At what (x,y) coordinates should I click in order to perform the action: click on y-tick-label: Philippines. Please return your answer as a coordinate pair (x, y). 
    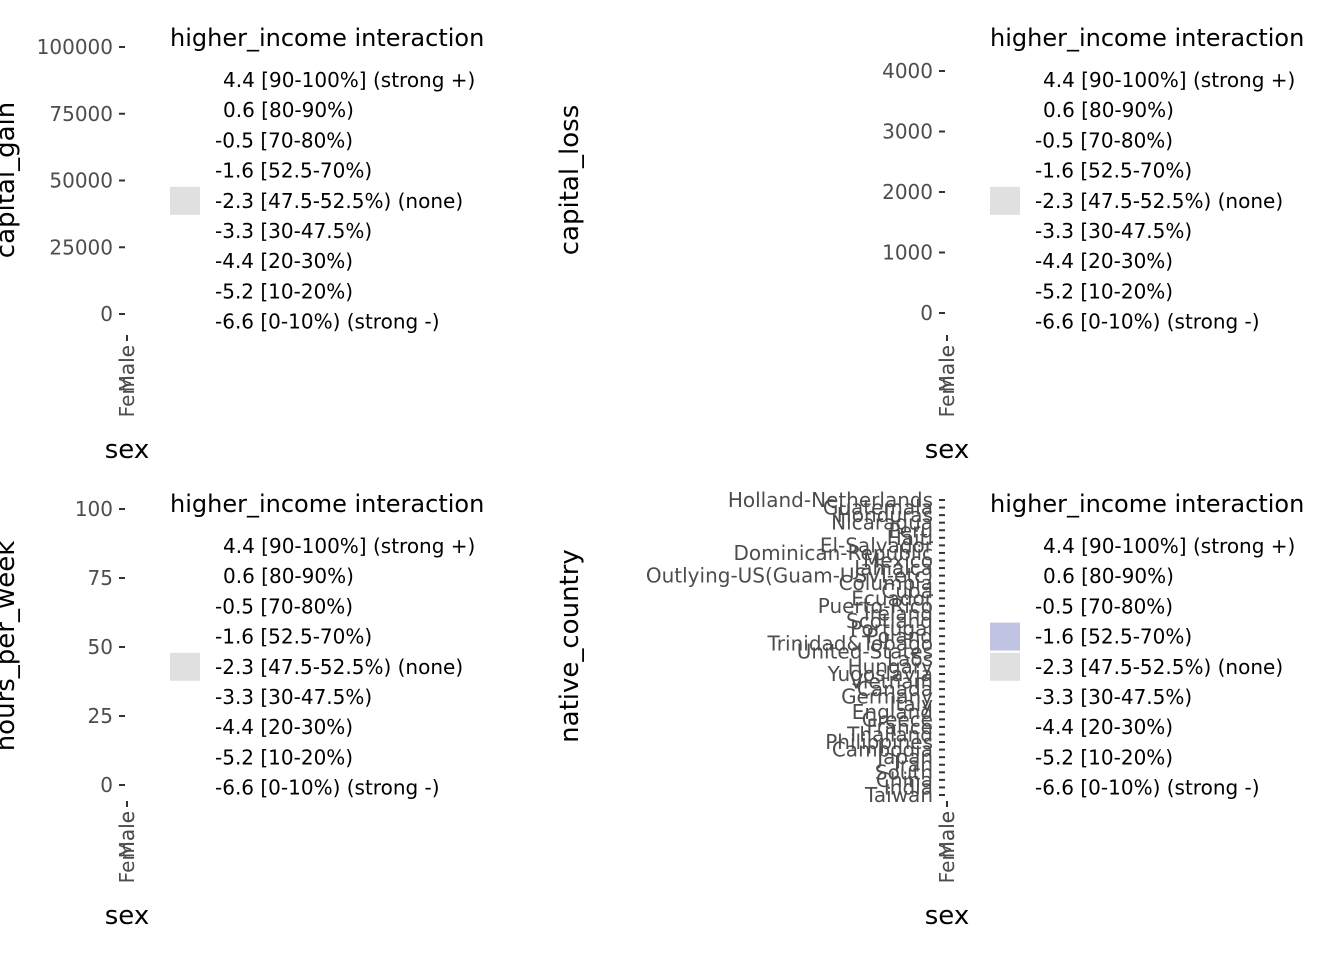
    Looking at the image, I should click on (879, 742).